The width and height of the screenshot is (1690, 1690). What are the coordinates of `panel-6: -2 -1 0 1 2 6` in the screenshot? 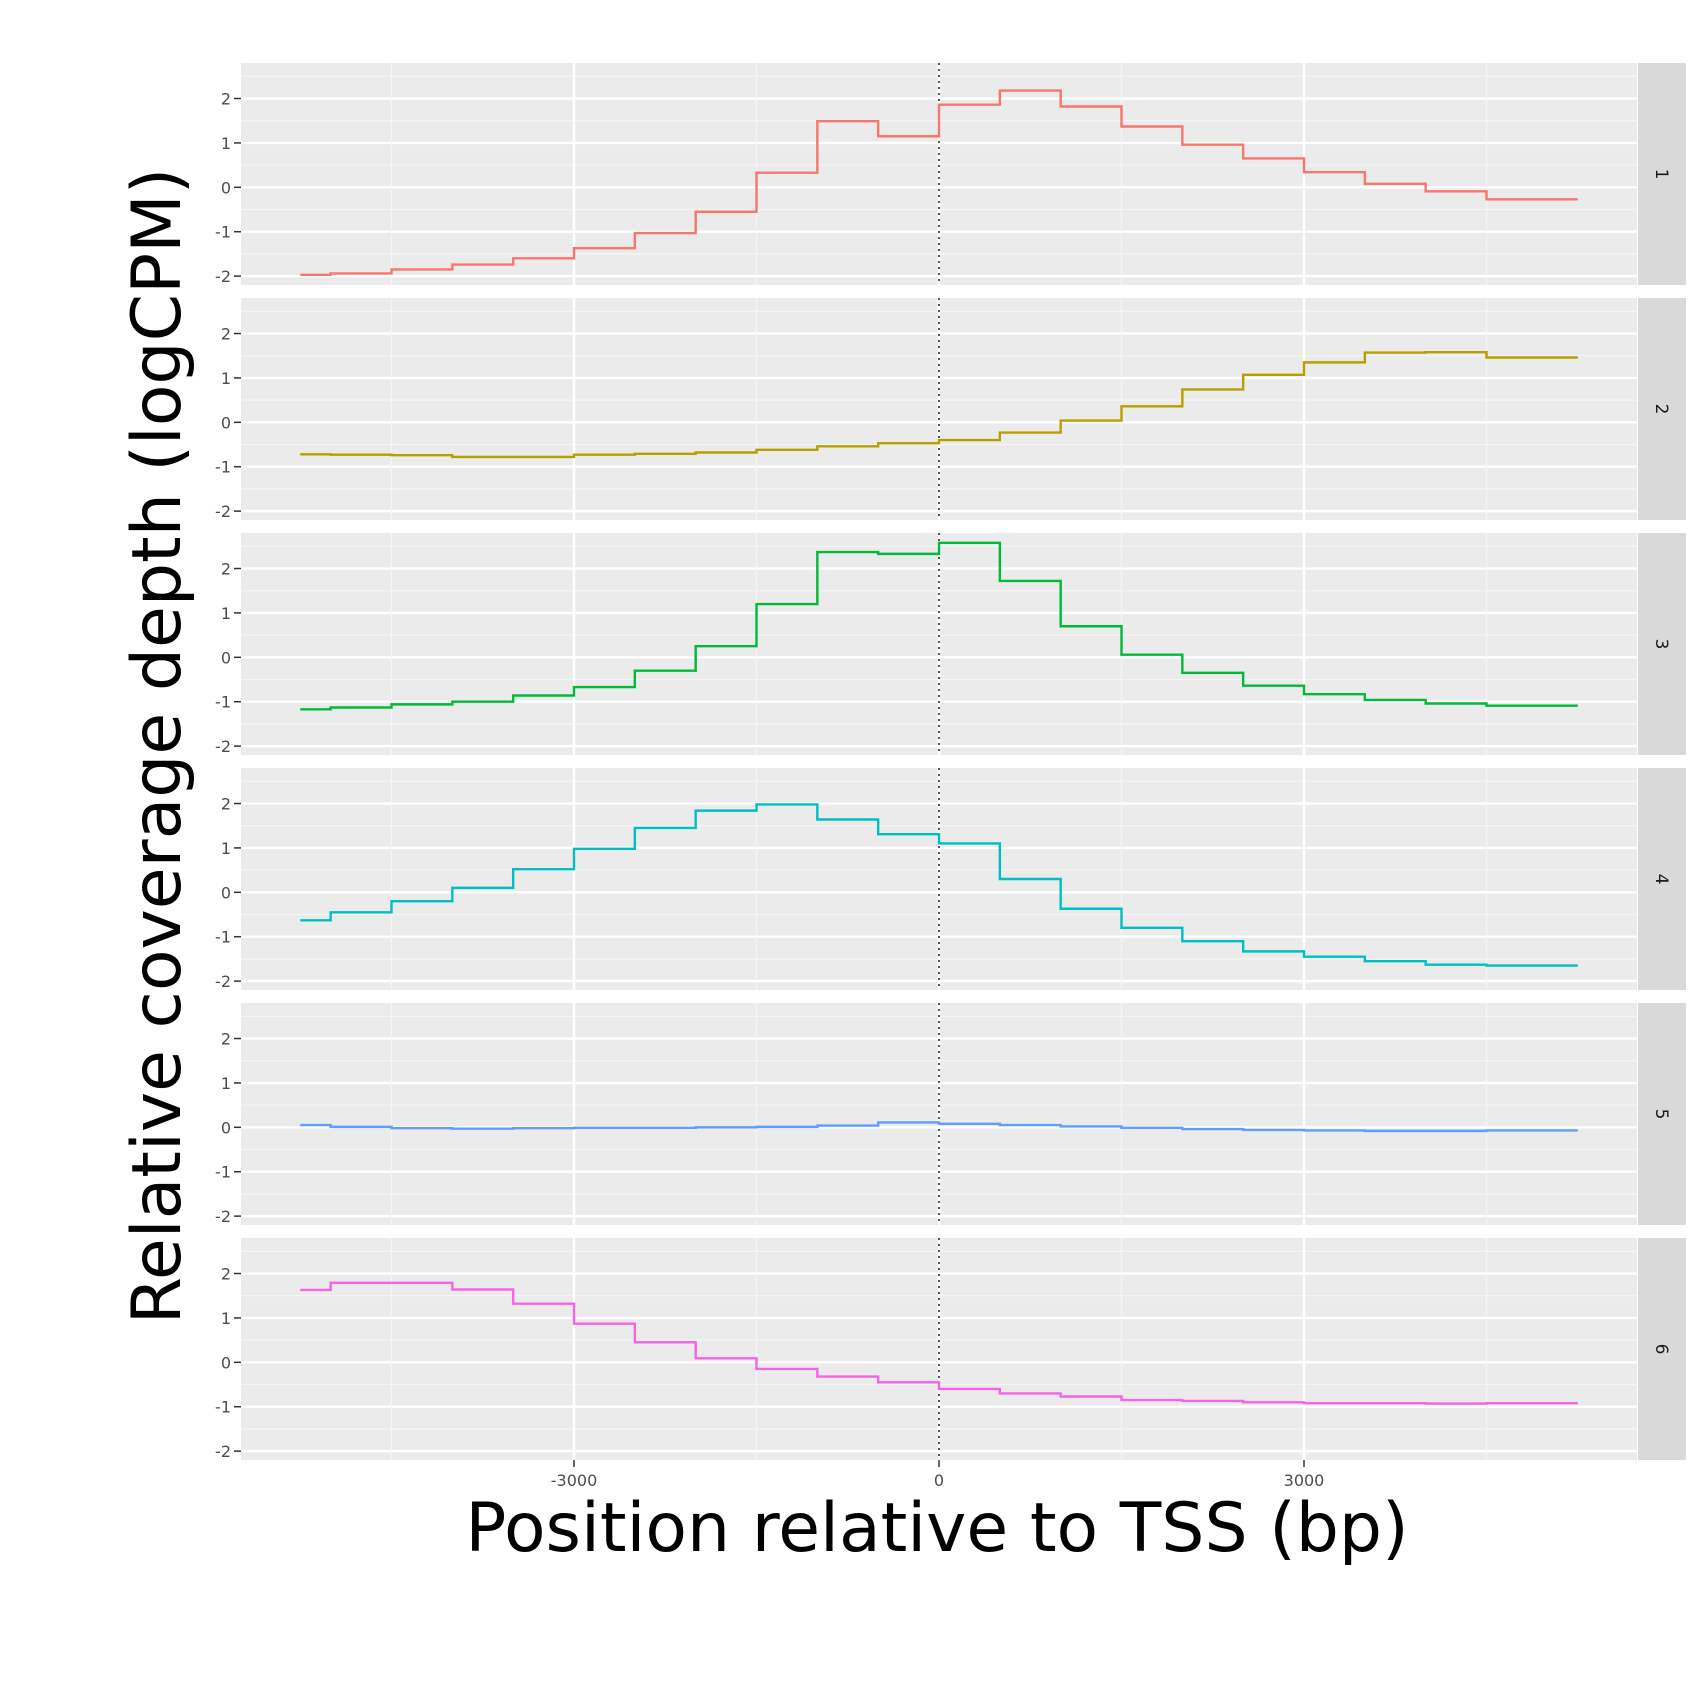 It's located at (950, 1349).